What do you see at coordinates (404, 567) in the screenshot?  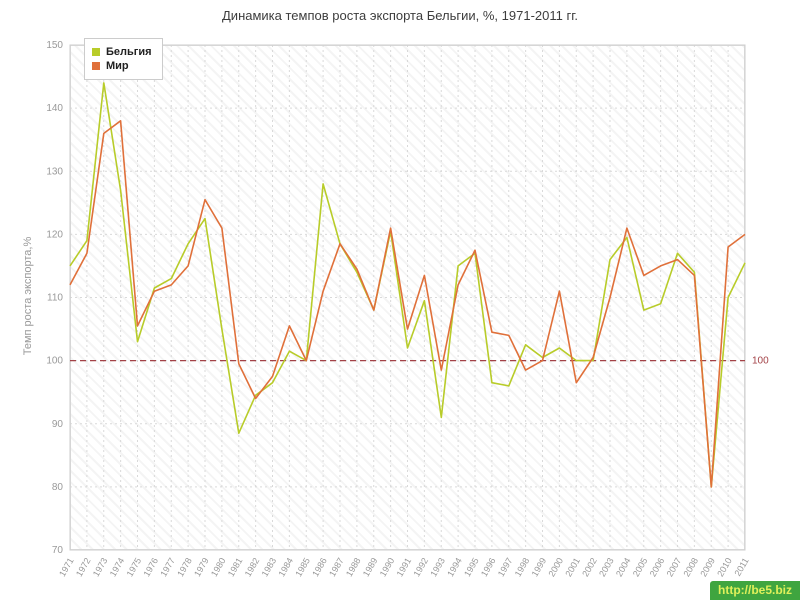 I see `x-tick-label: 1991` at bounding box center [404, 567].